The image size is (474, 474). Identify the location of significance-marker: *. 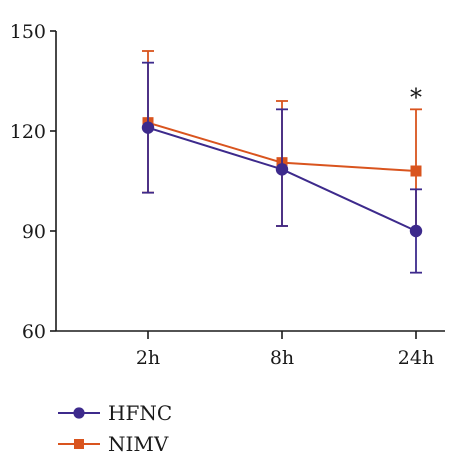
(416, 97).